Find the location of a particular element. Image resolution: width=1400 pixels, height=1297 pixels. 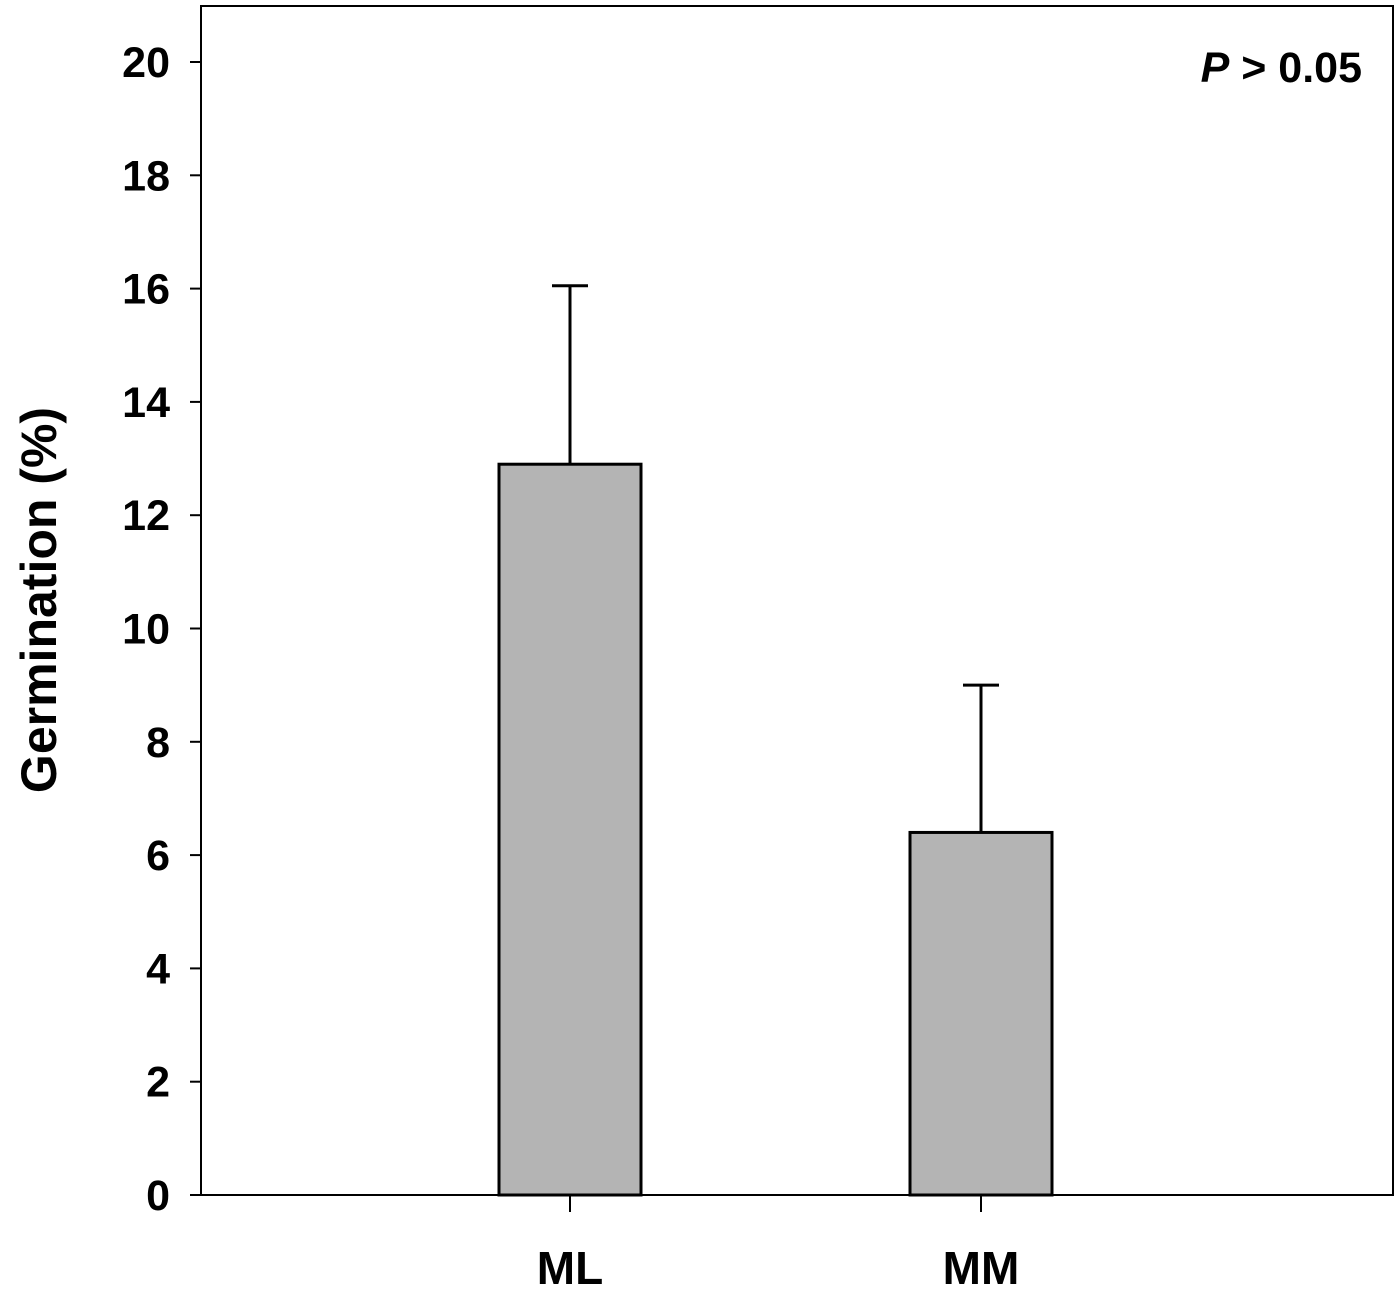

bar-mm is located at coordinates (981, 1013).